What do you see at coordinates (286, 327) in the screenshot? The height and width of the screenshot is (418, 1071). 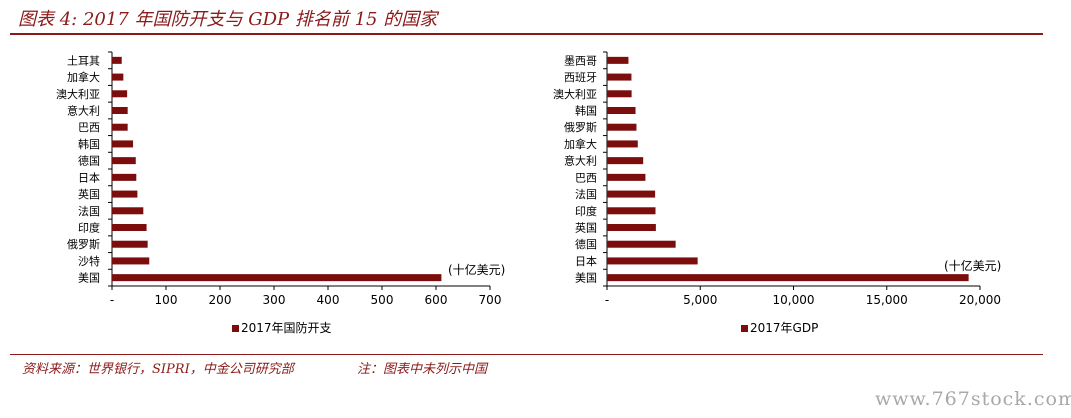 I see `legend-label: 2017年国防开支` at bounding box center [286, 327].